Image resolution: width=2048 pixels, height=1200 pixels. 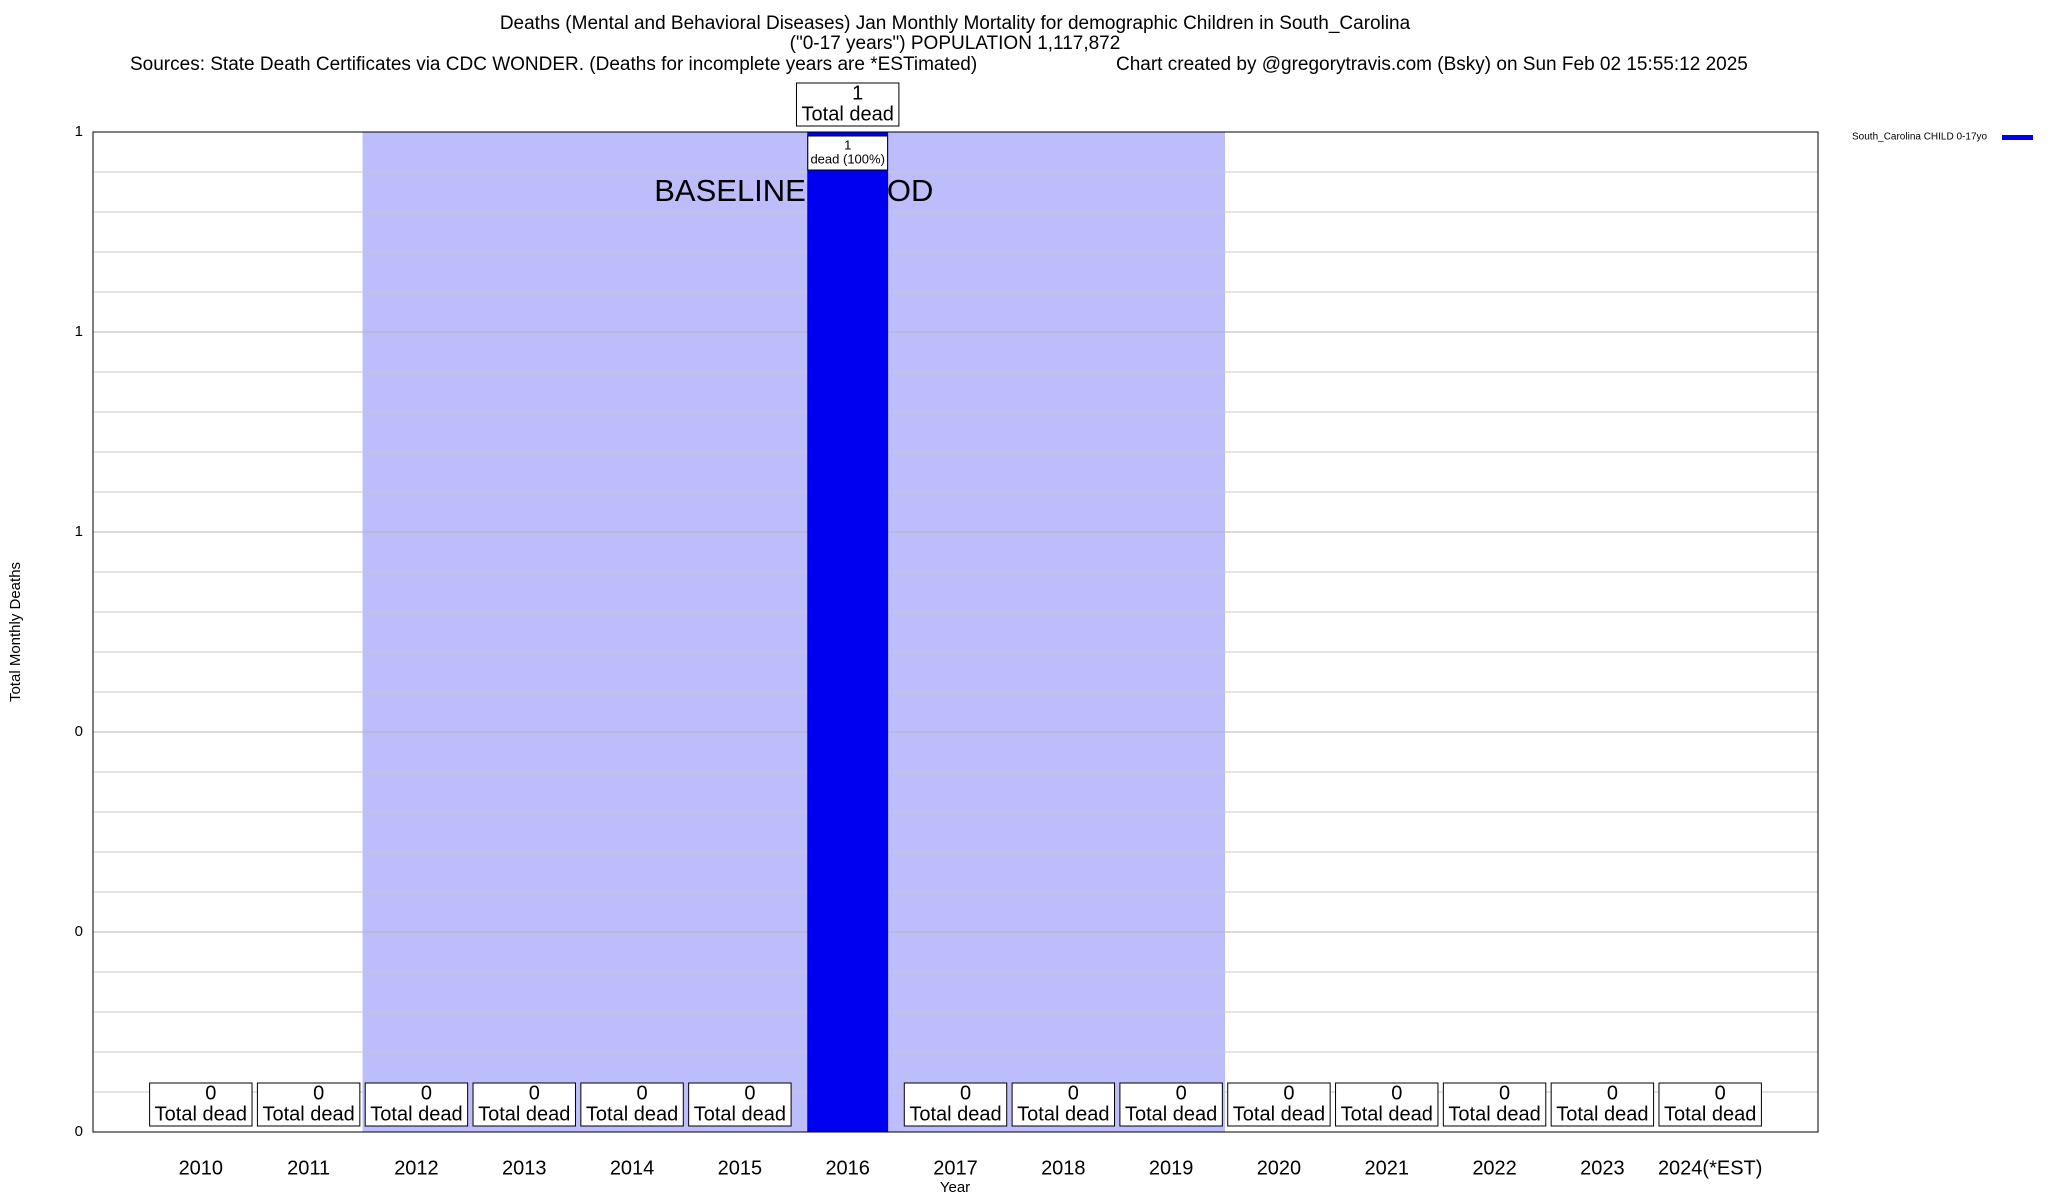 I want to click on x-tick-label: 2020, so click(x=1279, y=1168).